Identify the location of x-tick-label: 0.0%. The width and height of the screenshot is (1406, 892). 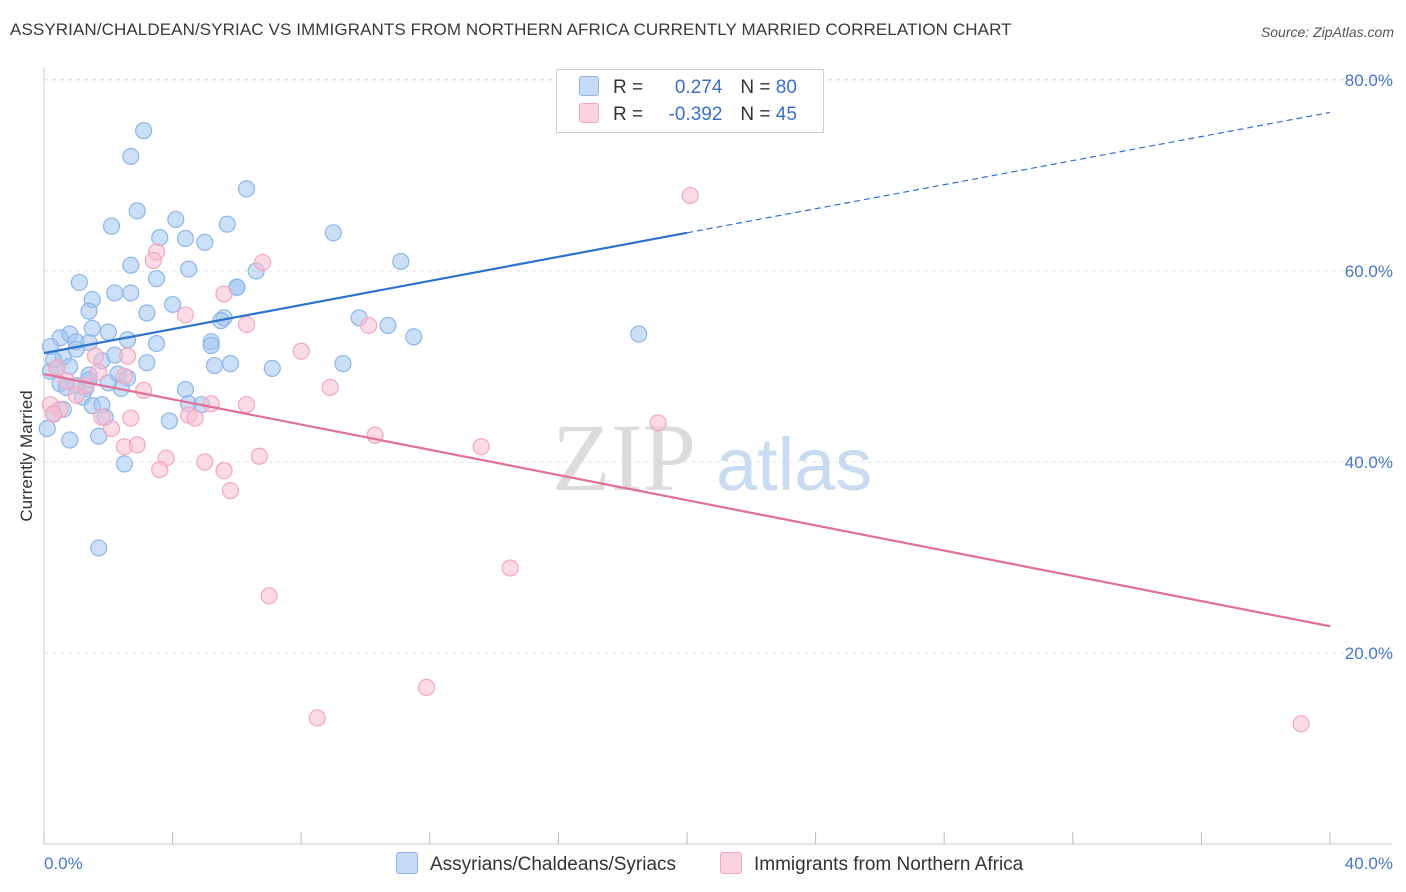
(63, 863).